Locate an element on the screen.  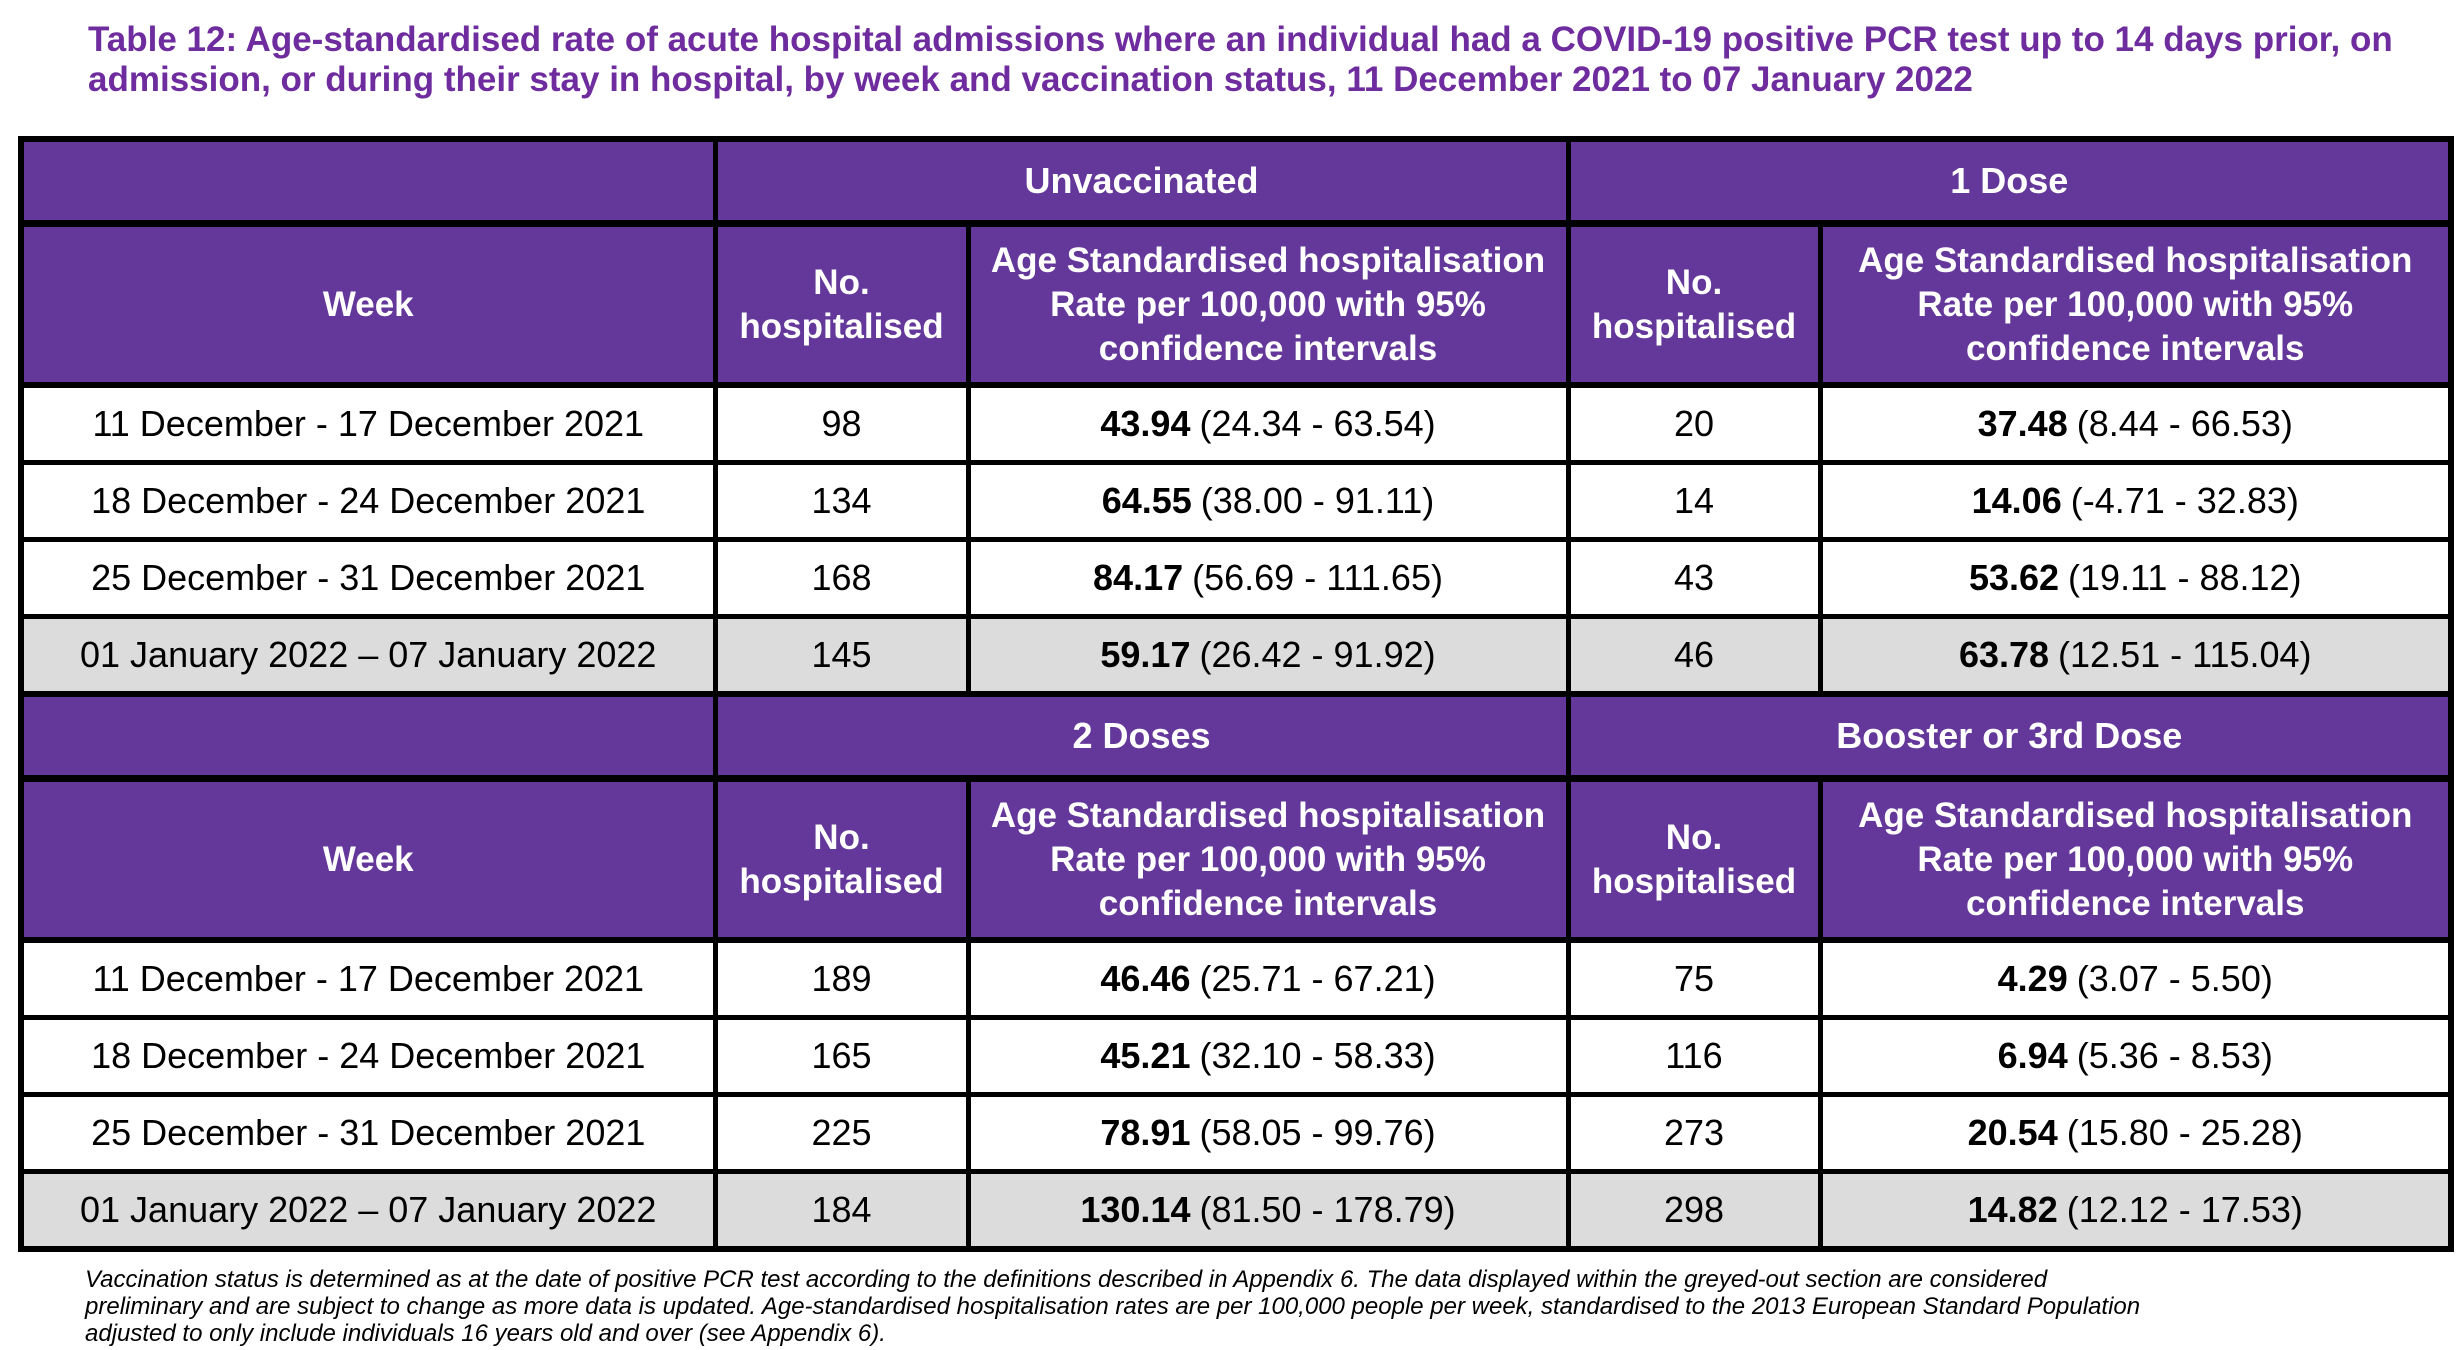
rate-cell: 37.48 (8.44 - 66.53) is located at coordinates (2135, 423).